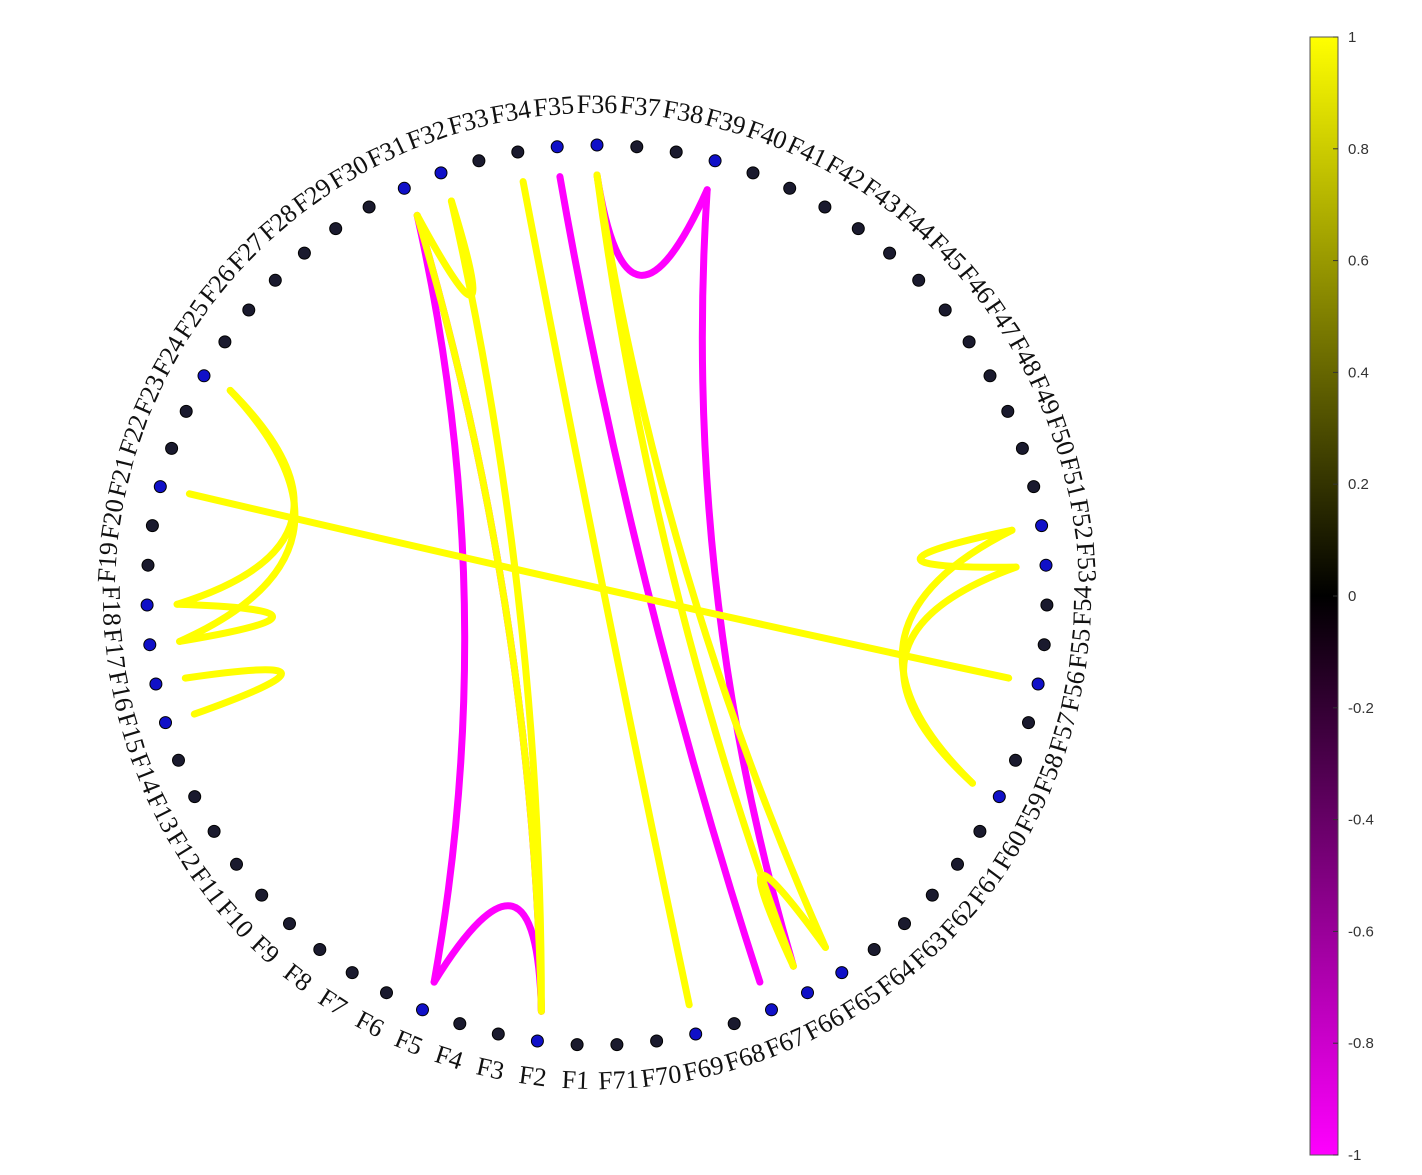  I want to click on node-F42, so click(825, 207).